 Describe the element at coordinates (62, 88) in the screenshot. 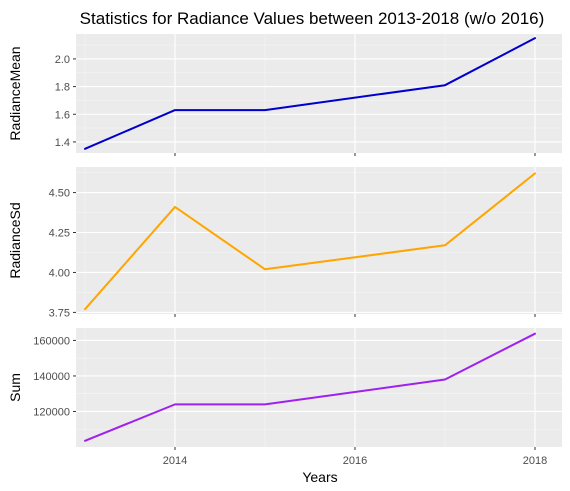

I see `y-tick-label: 1.8` at that location.